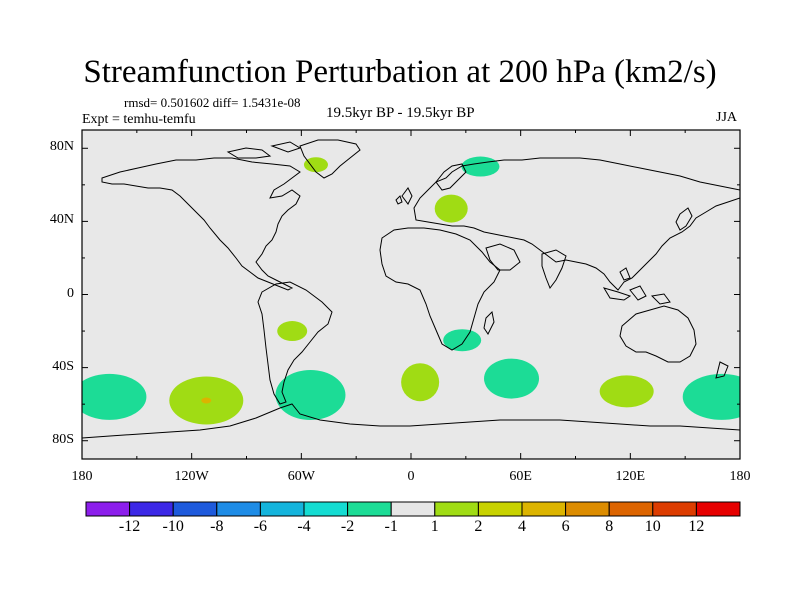 The width and height of the screenshot is (800, 600). I want to click on anomaly-southern-ocean-120e, so click(626, 391).